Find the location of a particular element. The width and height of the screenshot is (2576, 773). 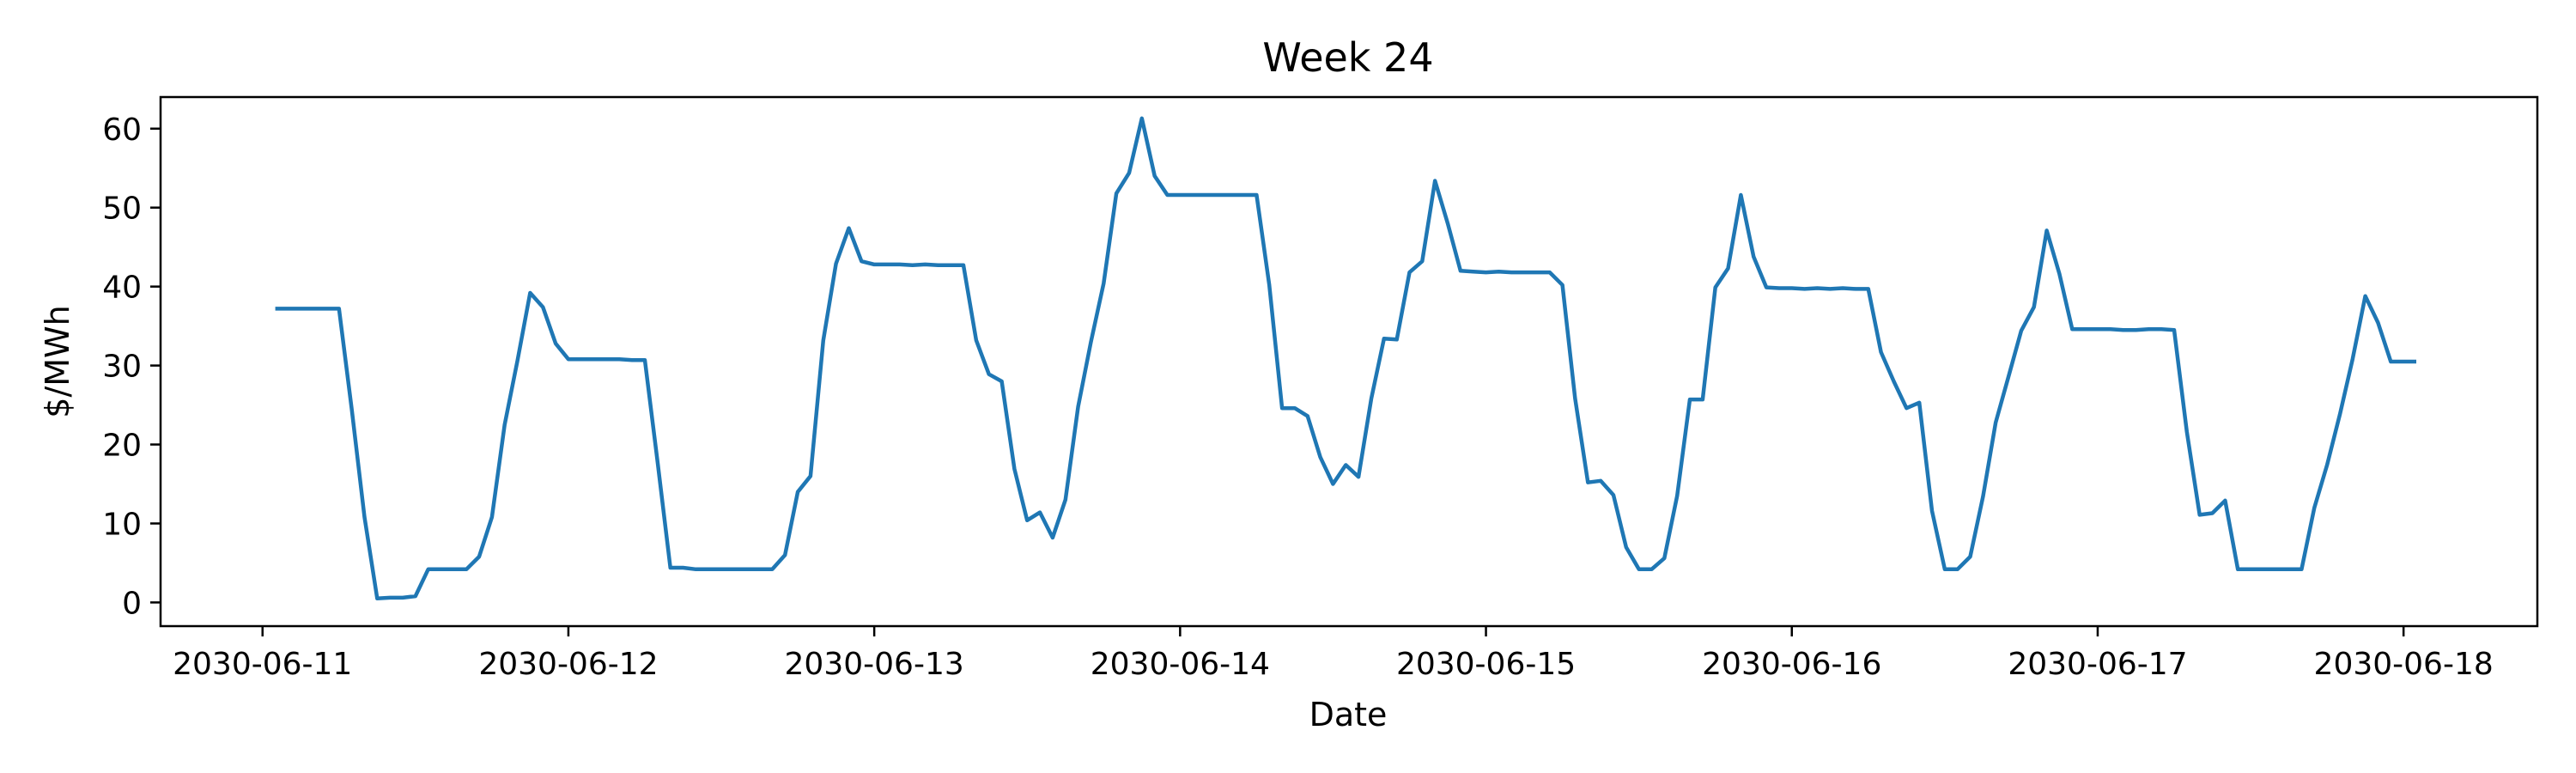

x-tick-label: 2030-06-15 is located at coordinates (1486, 664).